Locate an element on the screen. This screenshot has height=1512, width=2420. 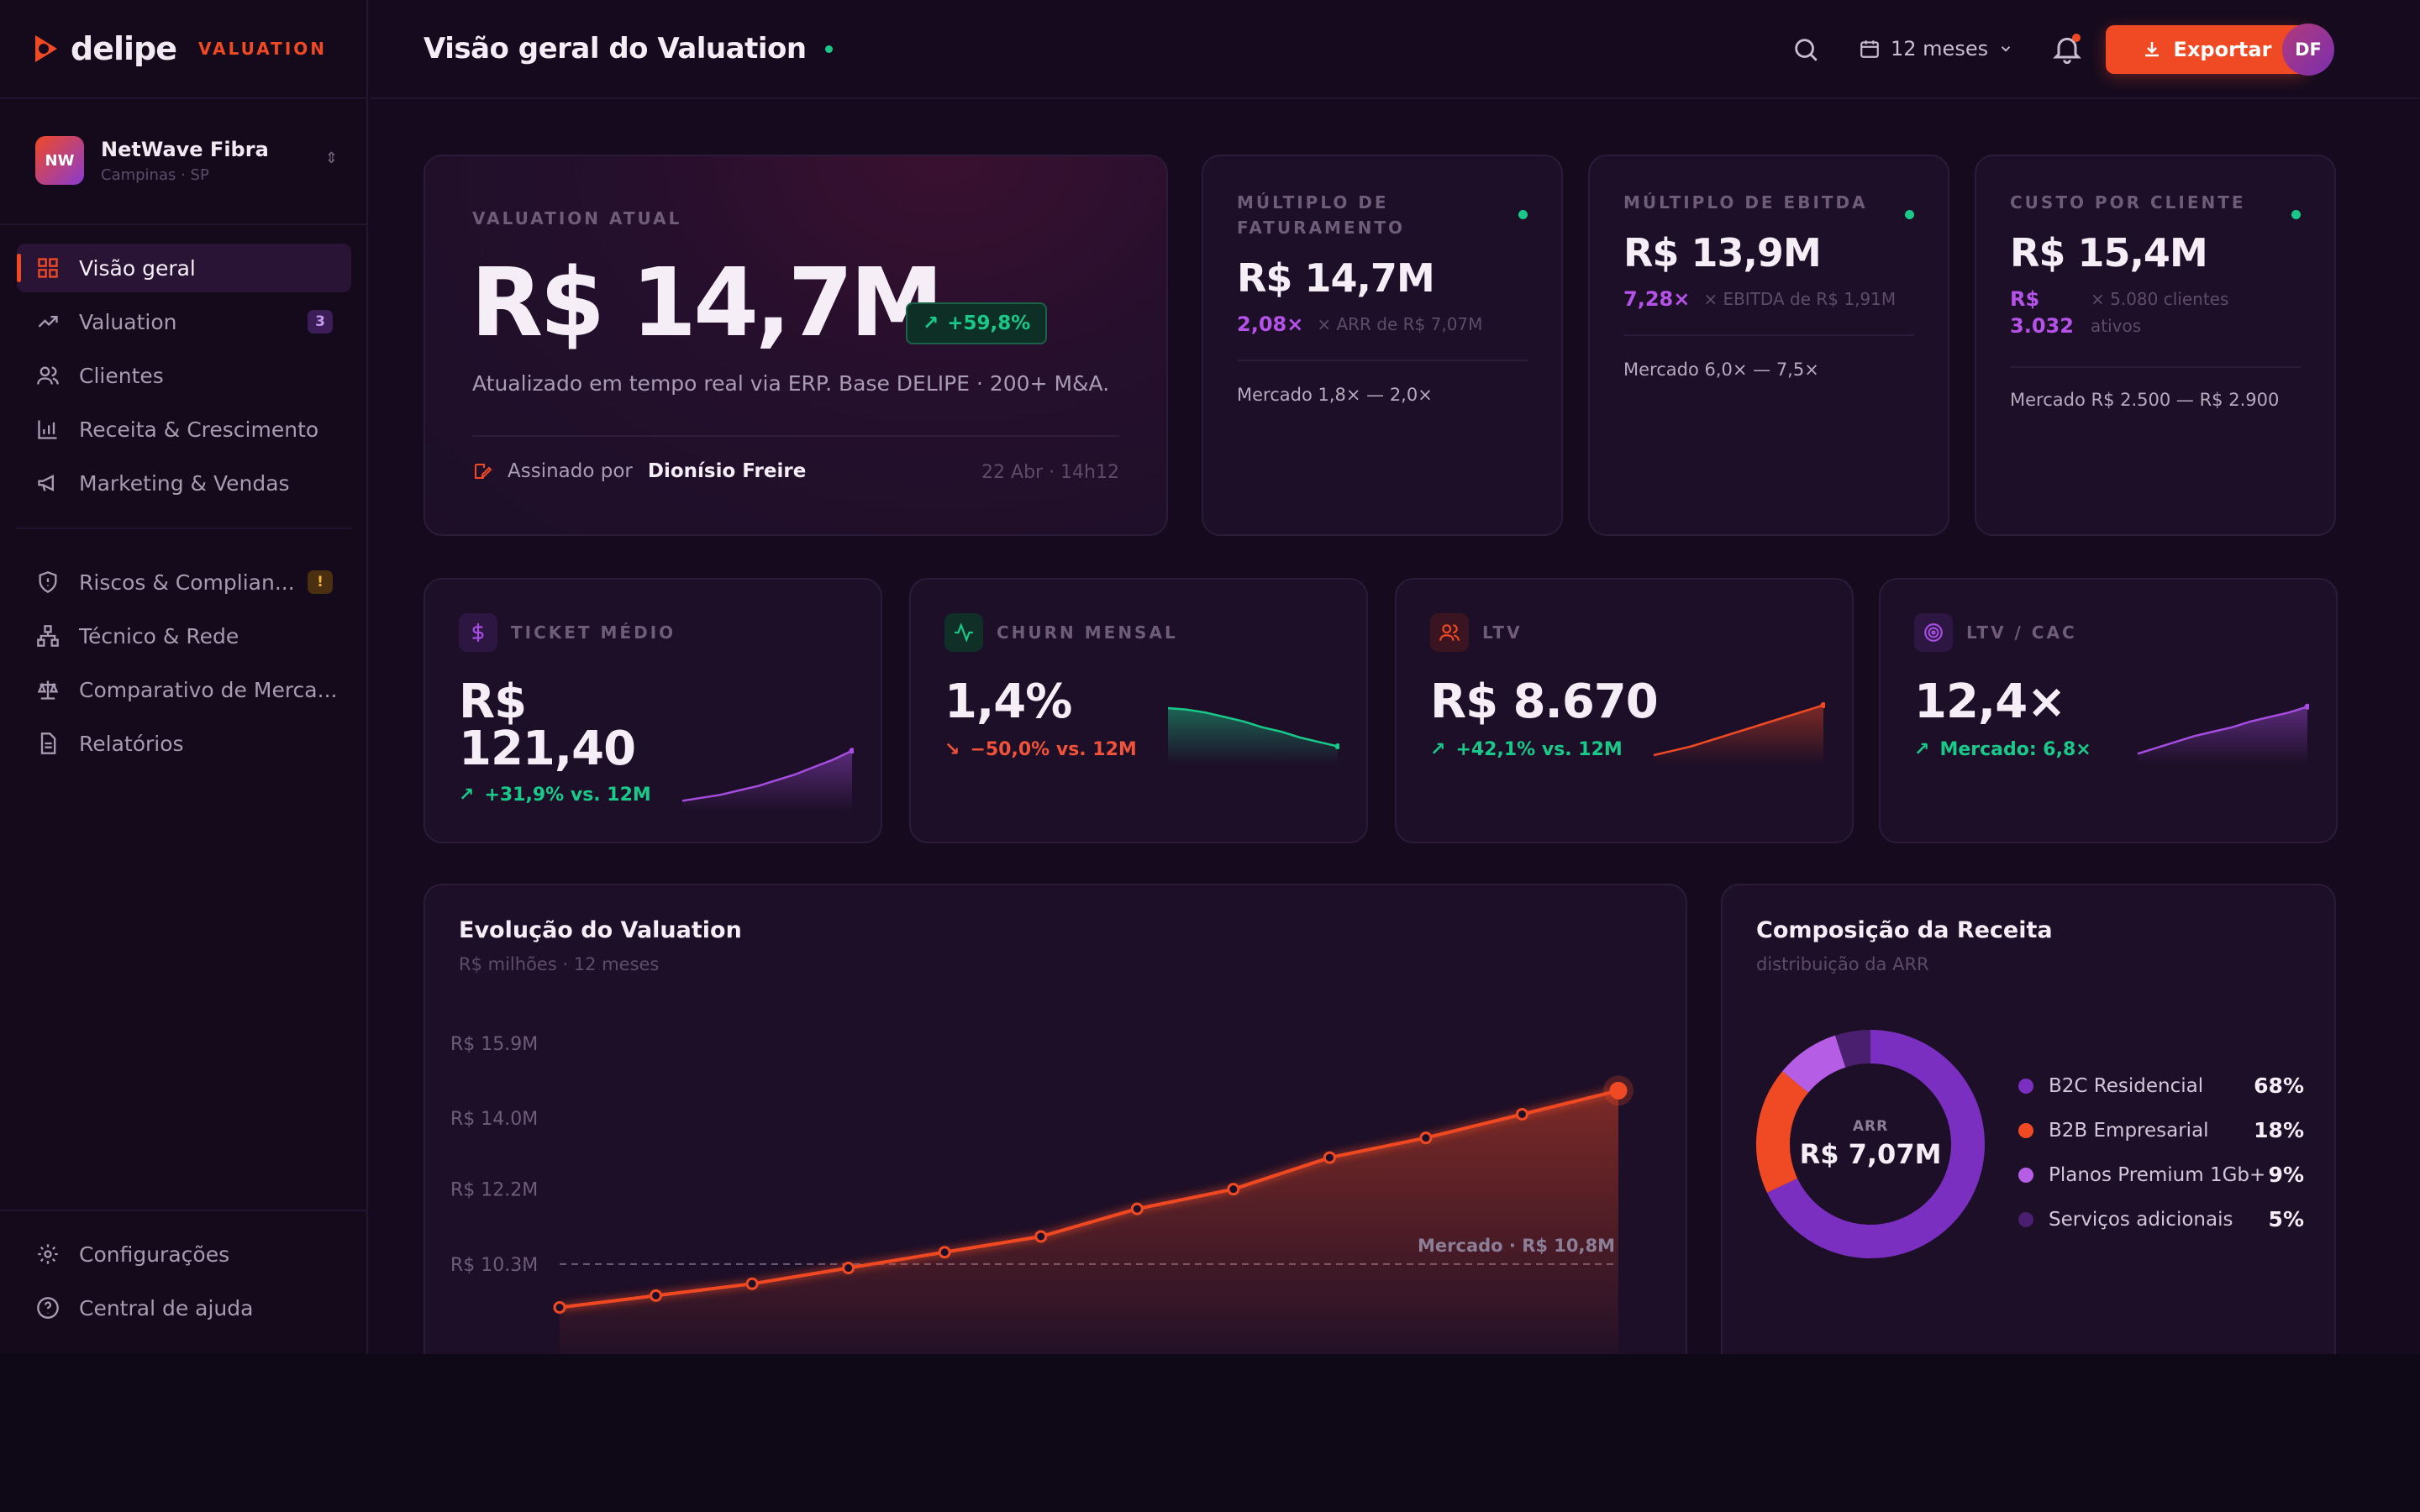
nav-item-receita: Receita & Crescimento is located at coordinates (184, 429).